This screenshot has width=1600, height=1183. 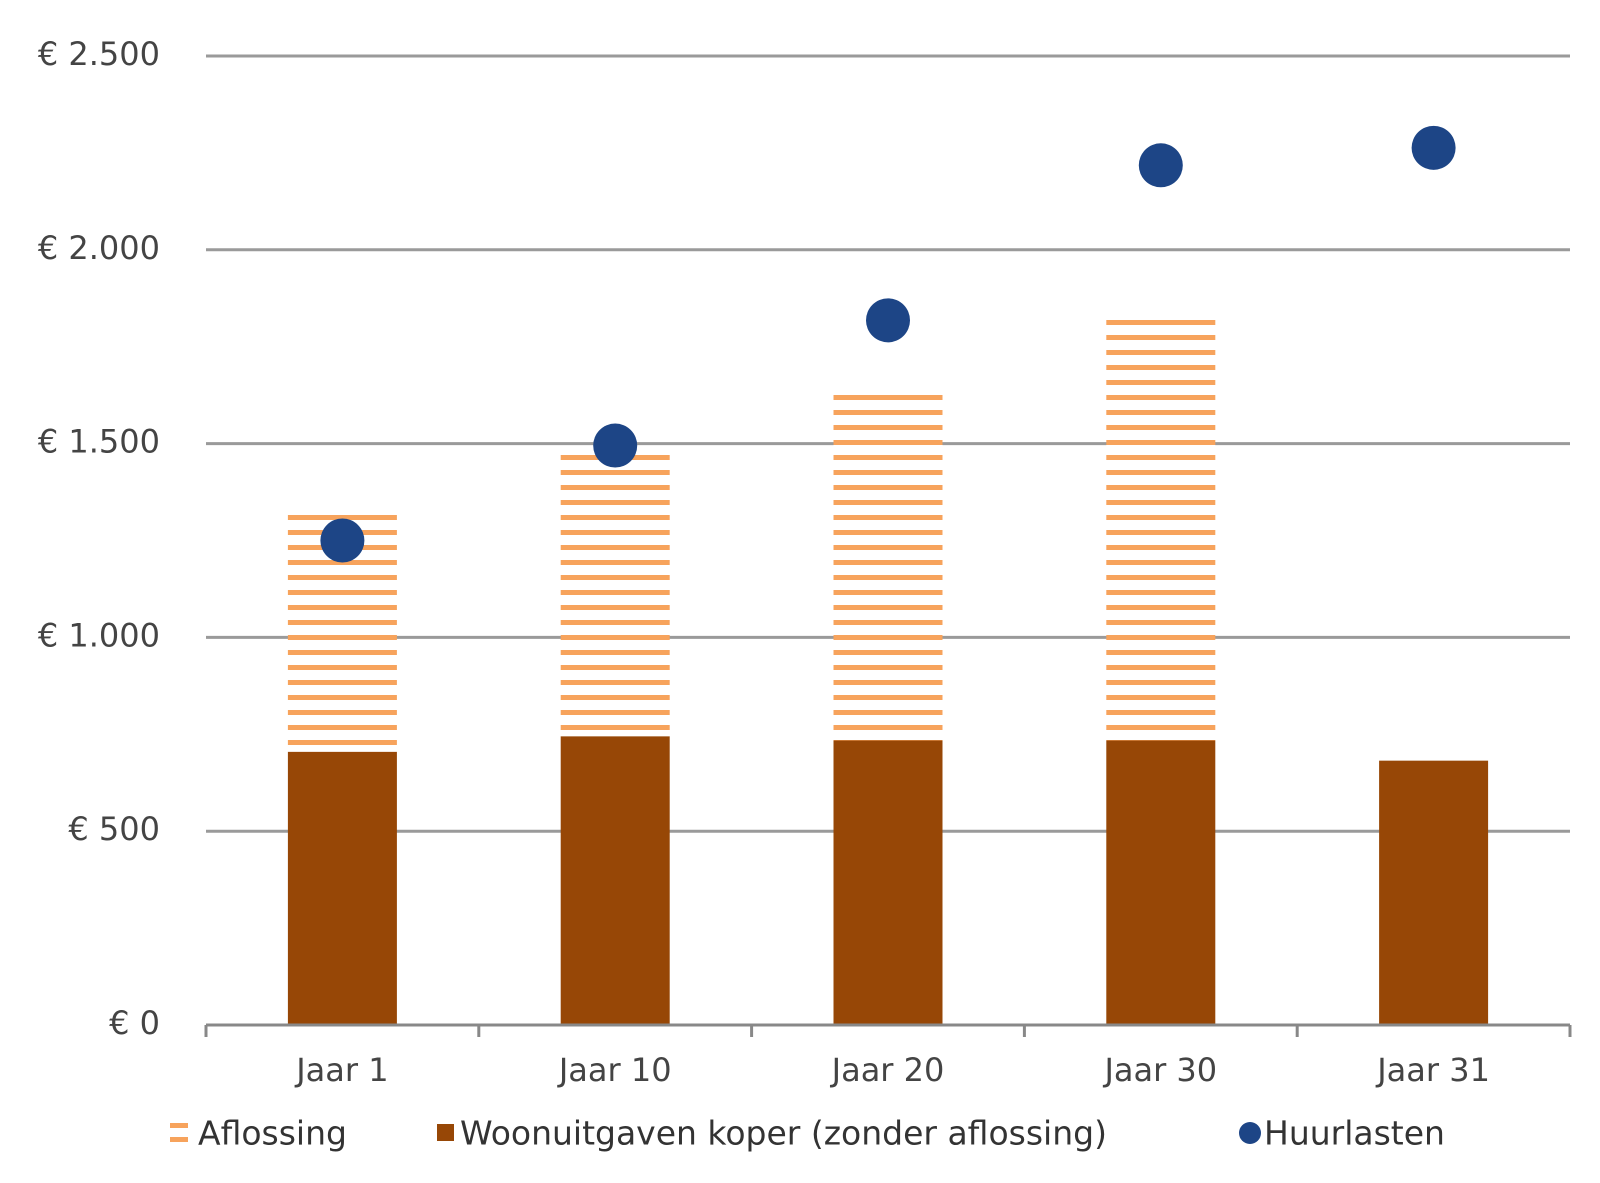 What do you see at coordinates (272, 1133) in the screenshot?
I see `legend-label: Aflossing` at bounding box center [272, 1133].